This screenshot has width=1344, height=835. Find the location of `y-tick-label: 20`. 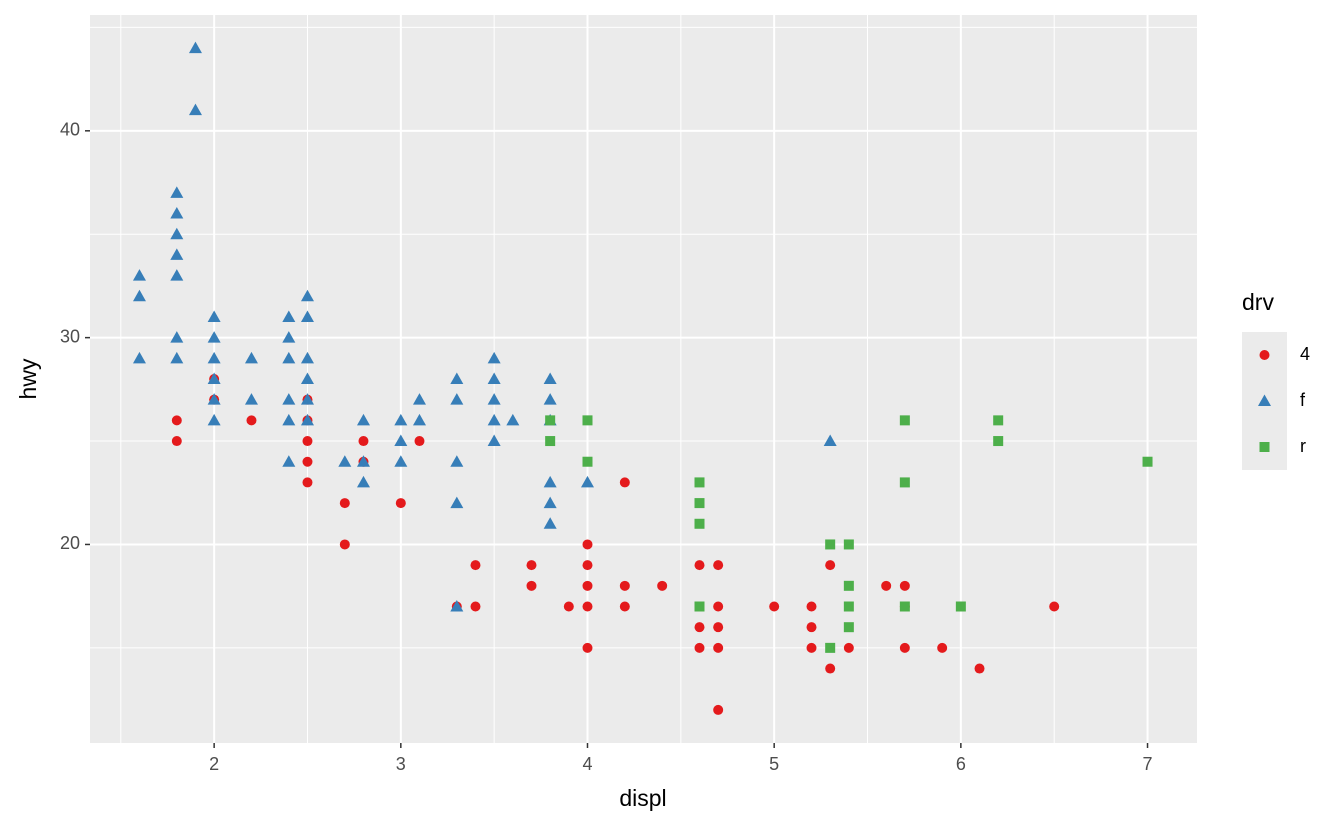

y-tick-label: 20 is located at coordinates (70, 543).